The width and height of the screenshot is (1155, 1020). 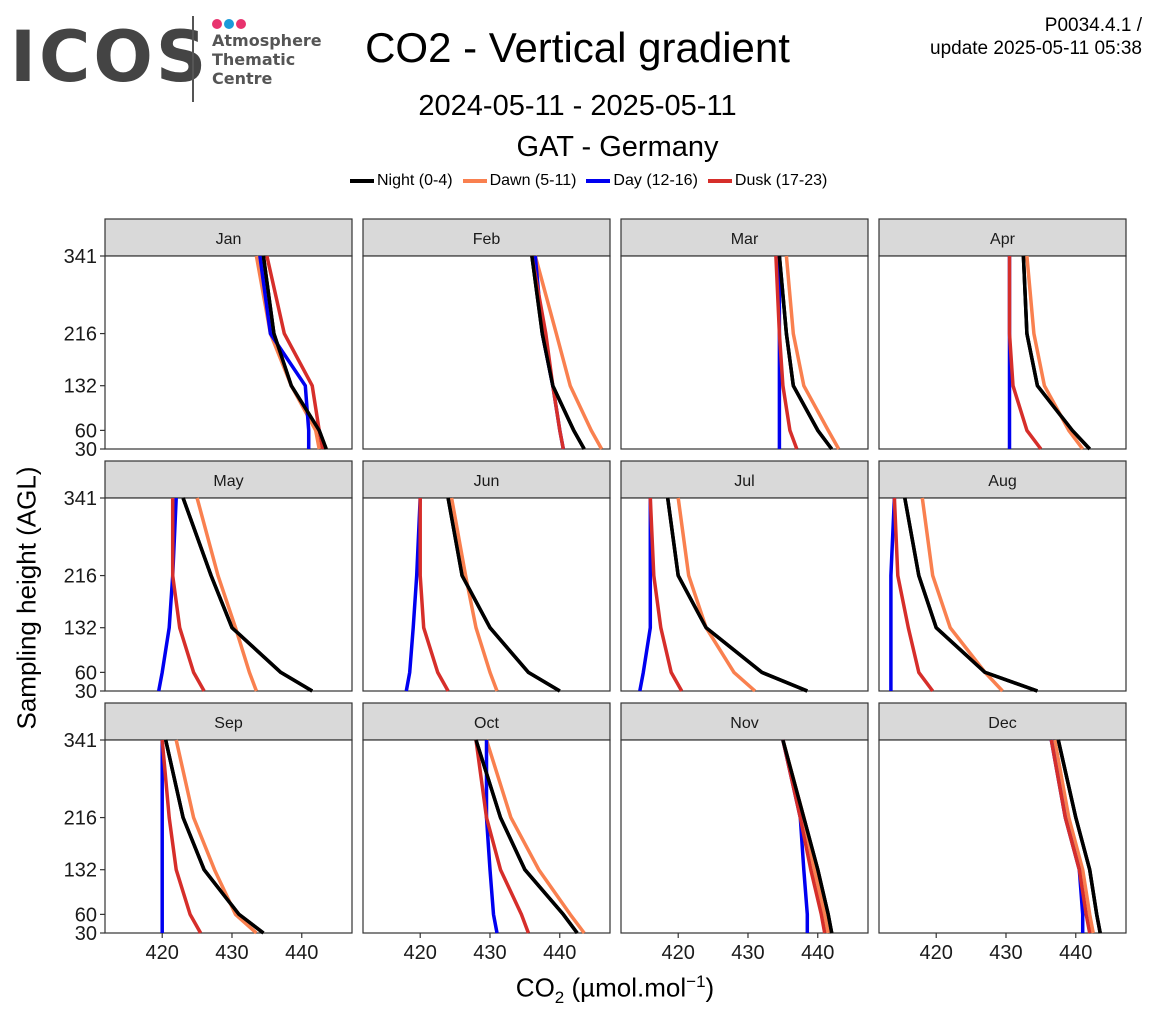 I want to click on facet-strip-label: Oct, so click(x=486, y=723).